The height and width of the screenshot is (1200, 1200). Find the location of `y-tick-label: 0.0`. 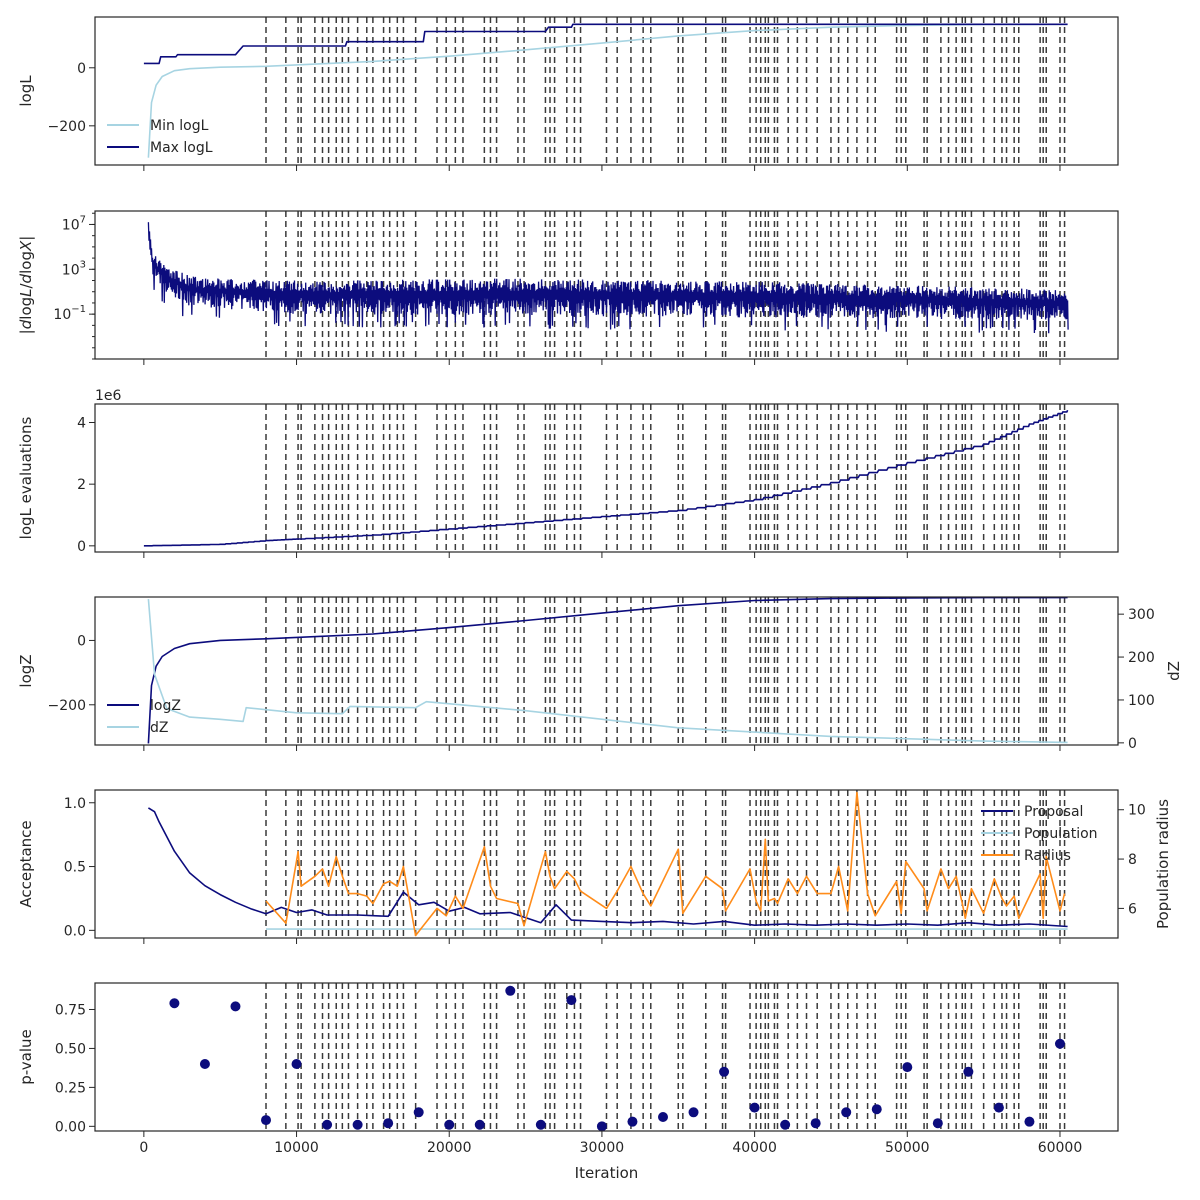

y-tick-label: 0.0 is located at coordinates (75, 931).